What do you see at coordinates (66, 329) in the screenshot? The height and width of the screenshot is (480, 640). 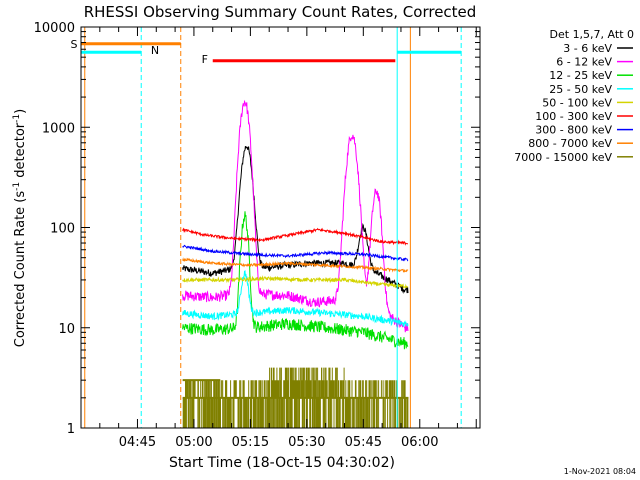 I see `y-tick-label: 10` at bounding box center [66, 329].